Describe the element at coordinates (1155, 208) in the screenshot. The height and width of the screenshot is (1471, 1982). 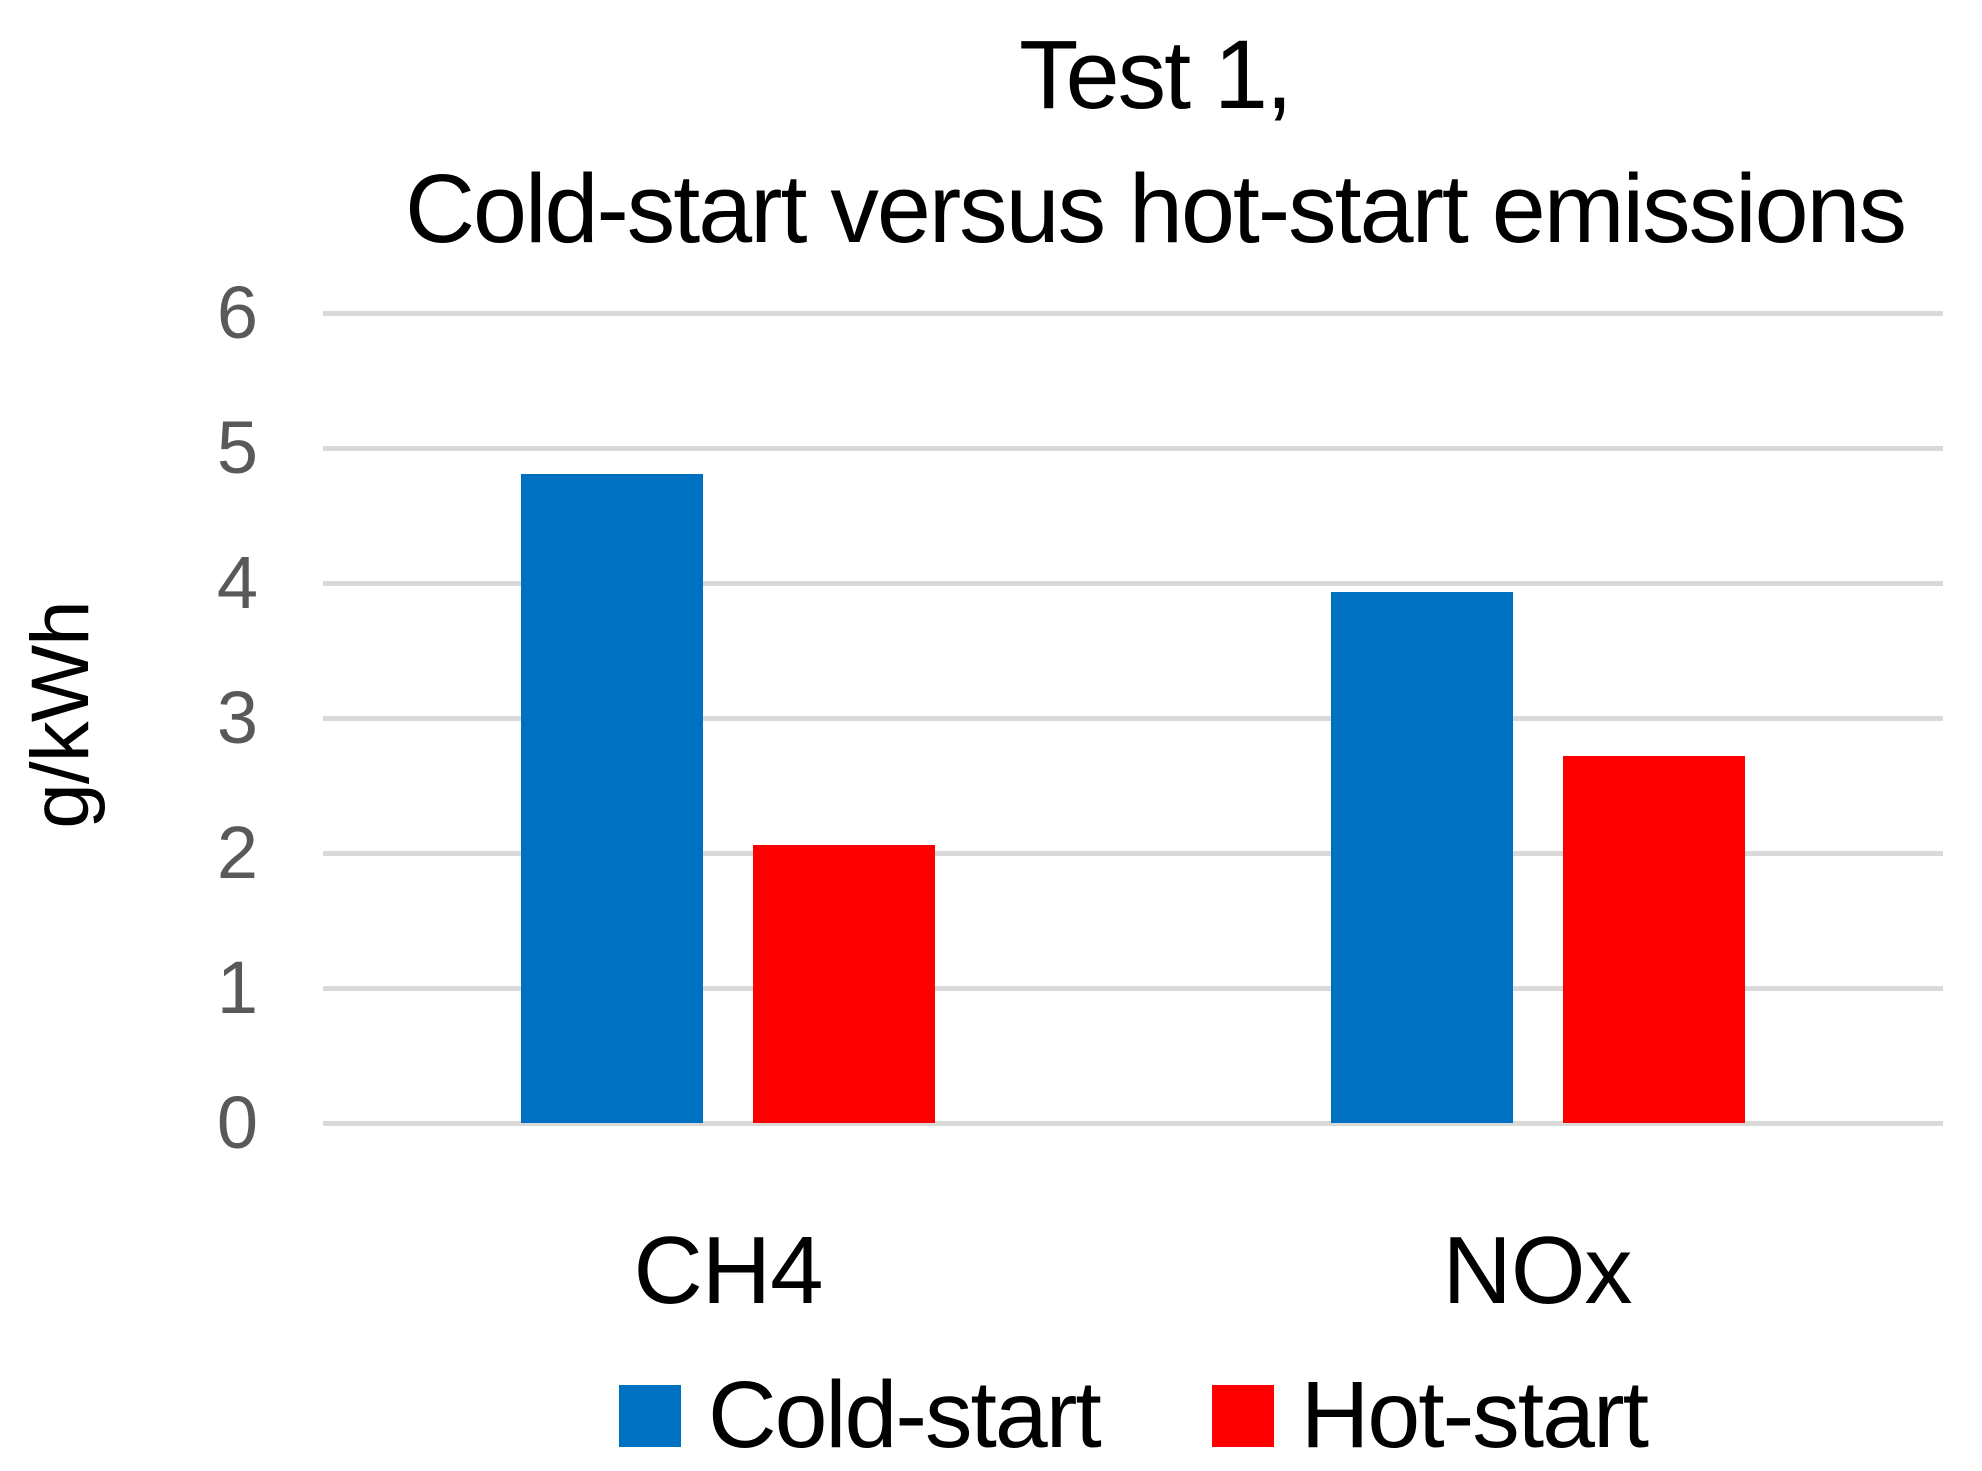
I see `chart-title-line-2: Cold-start versus hot-start emissions` at that location.